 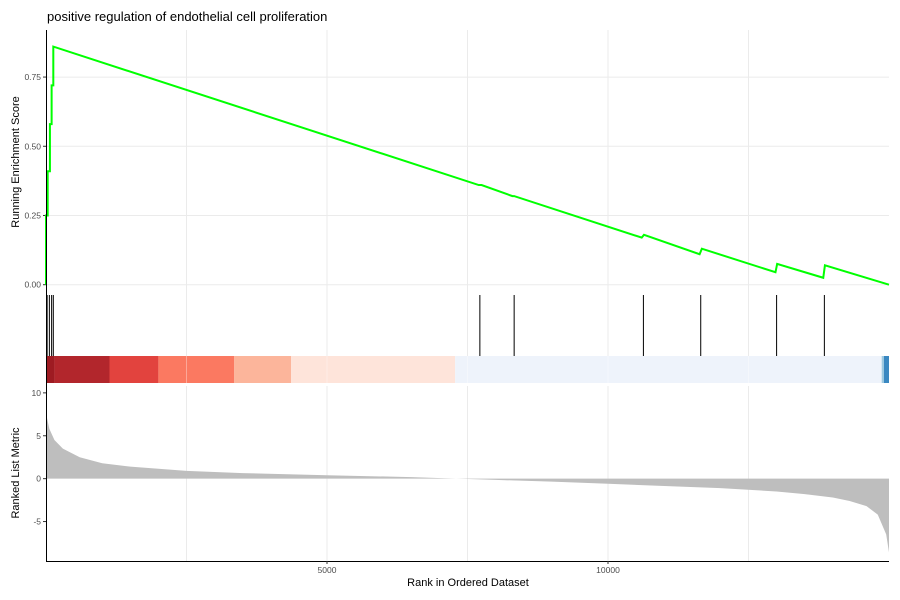 I want to click on ranked-metric-axis-label: Ranked List Metric, so click(x=16, y=473).